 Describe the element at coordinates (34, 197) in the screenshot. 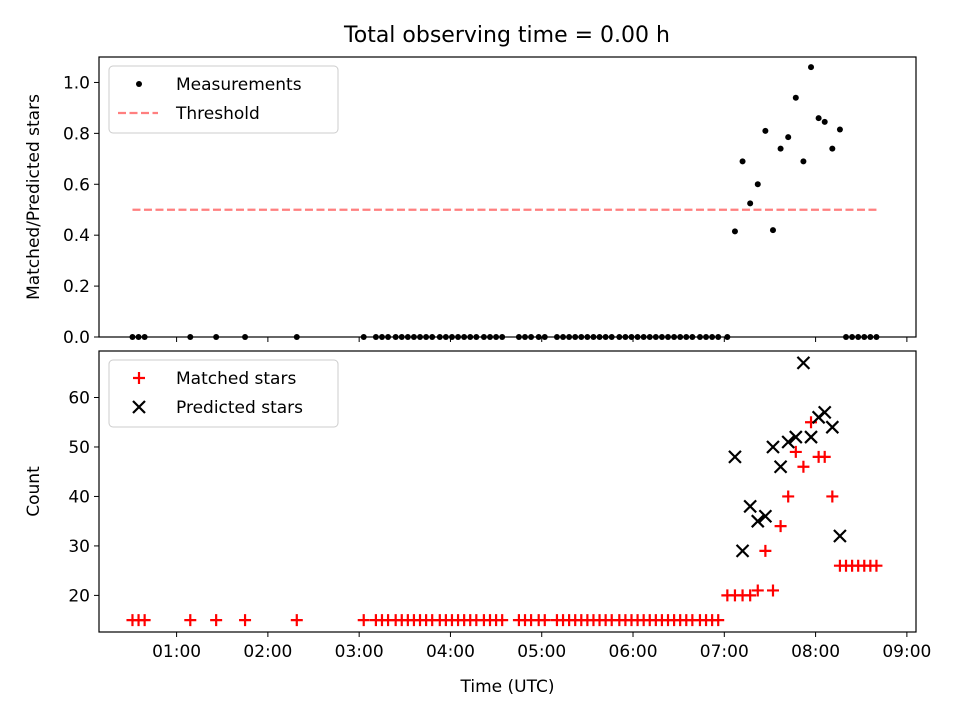

I see `y-axis-label: Matched/Predicted stars` at that location.